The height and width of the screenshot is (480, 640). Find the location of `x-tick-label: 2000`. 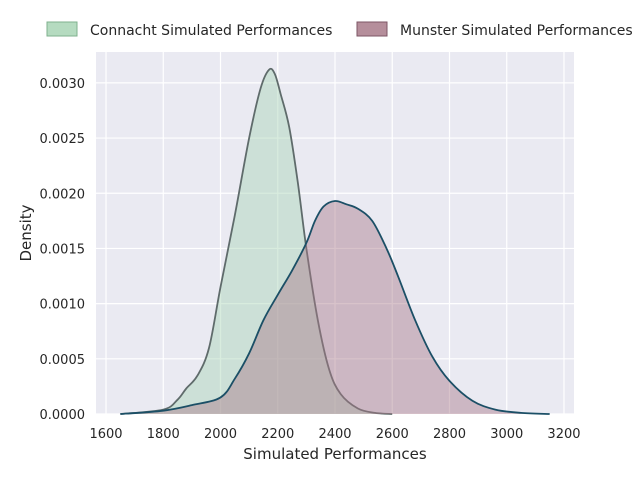

x-tick-label: 2000 is located at coordinates (220, 434).